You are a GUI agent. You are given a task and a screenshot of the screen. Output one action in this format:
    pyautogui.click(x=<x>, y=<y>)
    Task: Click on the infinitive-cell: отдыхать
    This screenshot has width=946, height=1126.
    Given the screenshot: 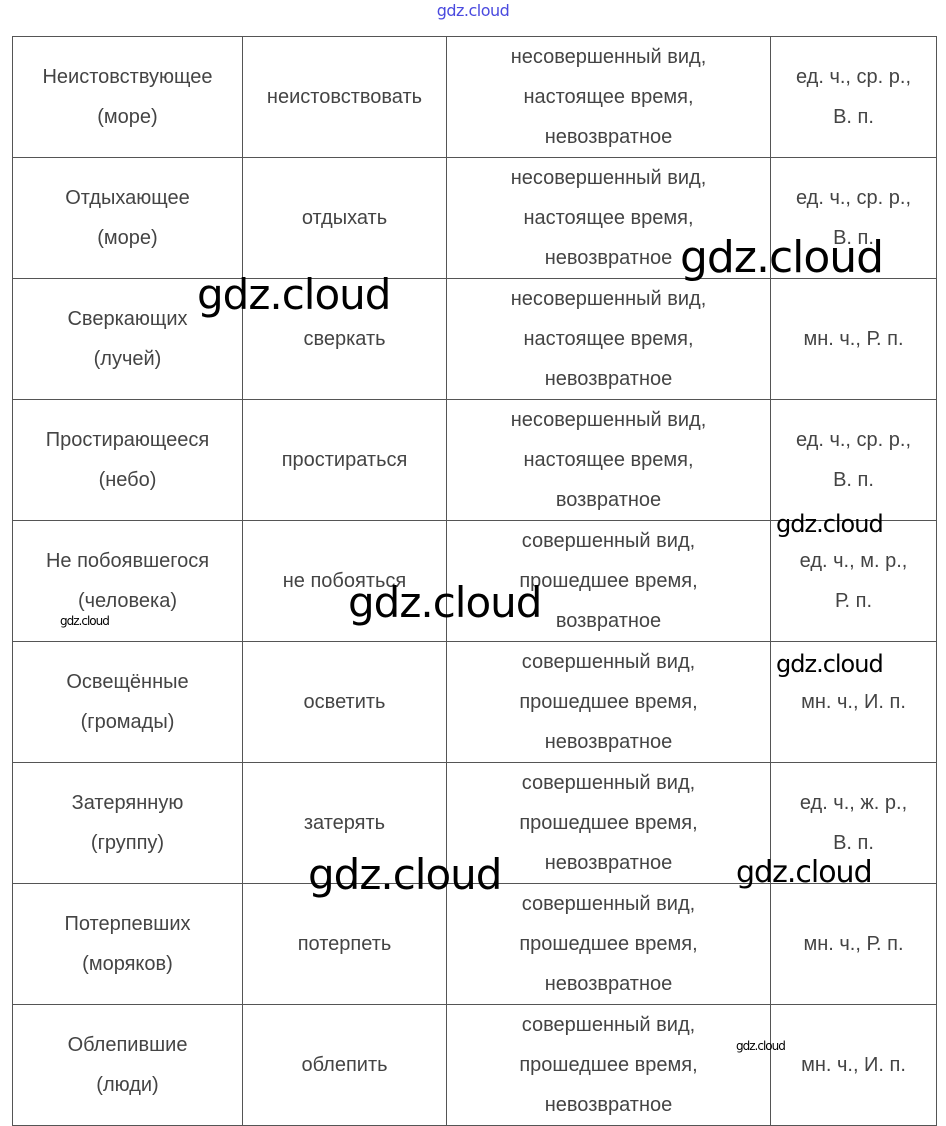 What is the action you would take?
    pyautogui.click(x=344, y=218)
    